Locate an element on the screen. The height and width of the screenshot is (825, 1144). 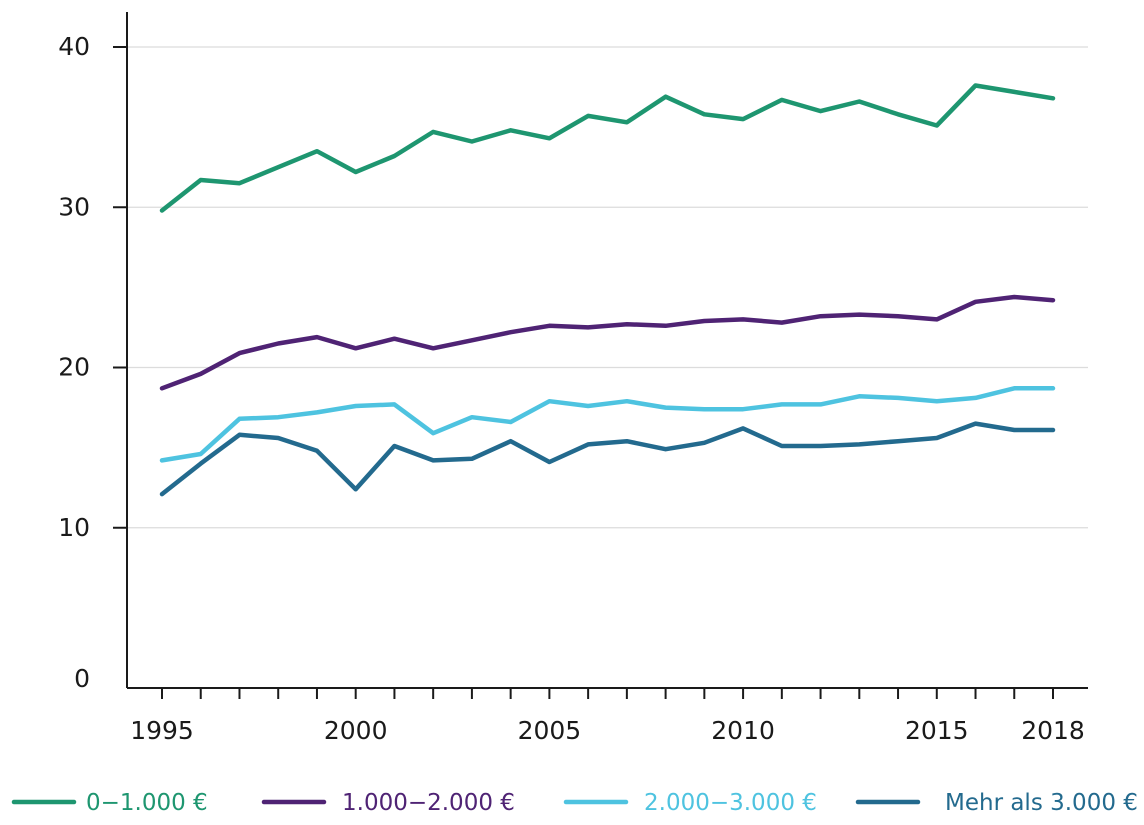
legend-item: Mehr als 3.000 € is located at coordinates (996, 803).